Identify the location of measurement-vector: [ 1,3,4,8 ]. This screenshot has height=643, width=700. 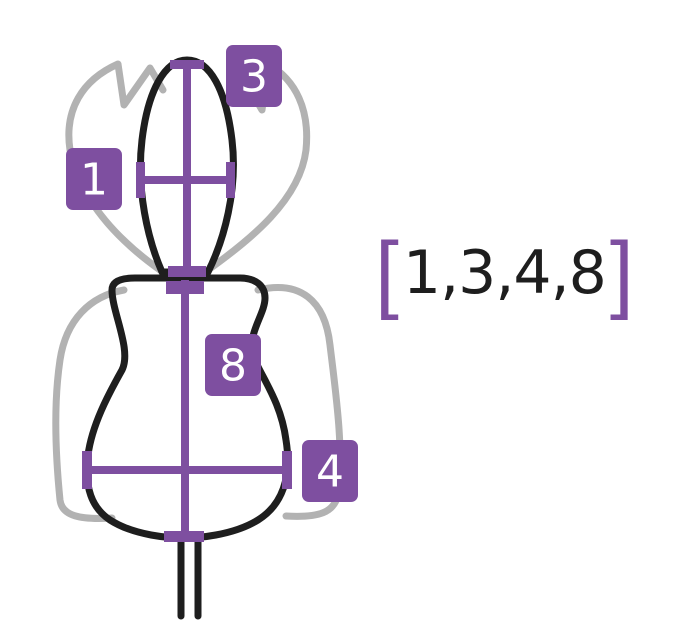
(504, 273).